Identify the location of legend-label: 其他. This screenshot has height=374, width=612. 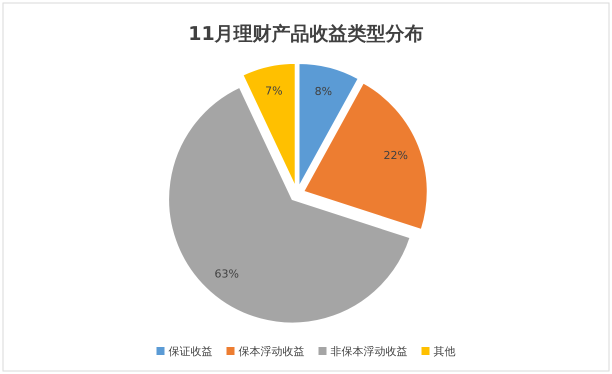
(445, 351).